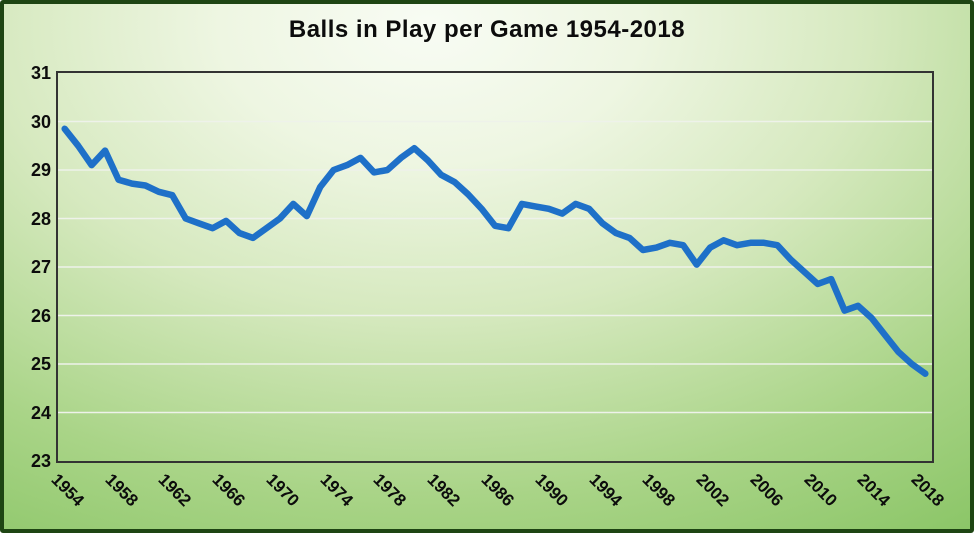  I want to click on x-tick-label: 1986, so click(497, 490).